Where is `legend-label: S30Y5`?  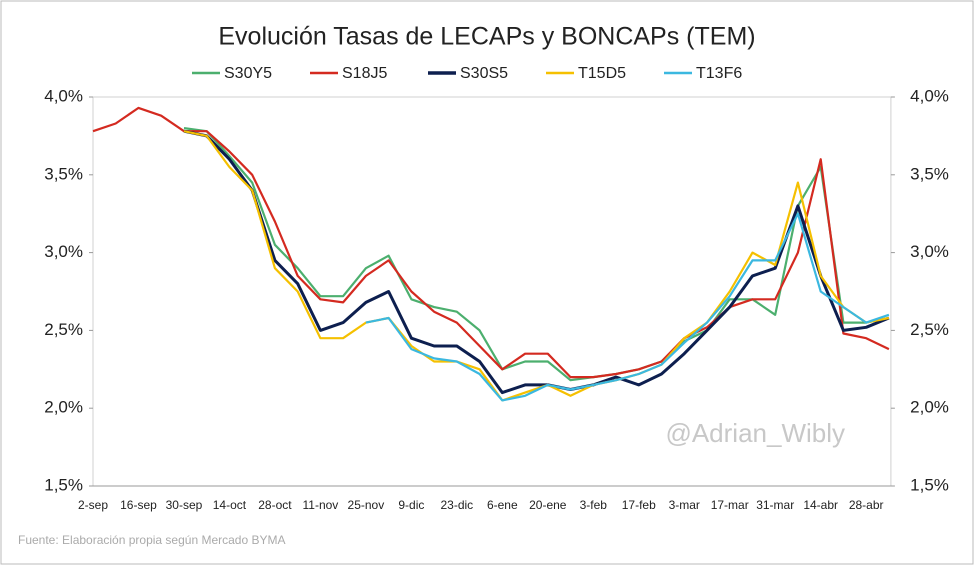
legend-label: S30Y5 is located at coordinates (248, 73).